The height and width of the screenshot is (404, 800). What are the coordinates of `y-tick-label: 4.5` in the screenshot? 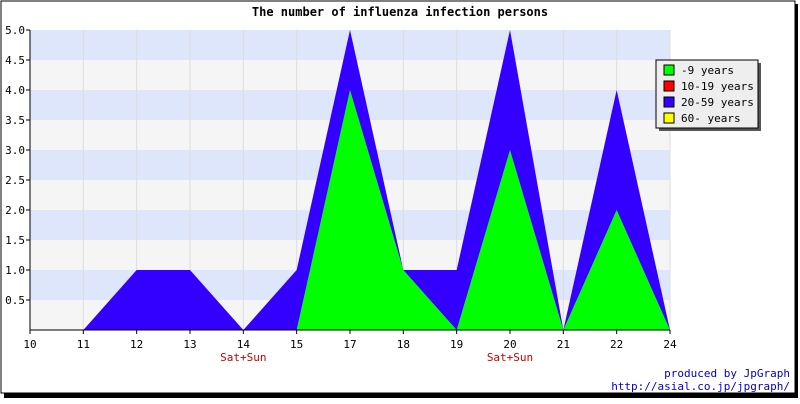 It's located at (15, 60).